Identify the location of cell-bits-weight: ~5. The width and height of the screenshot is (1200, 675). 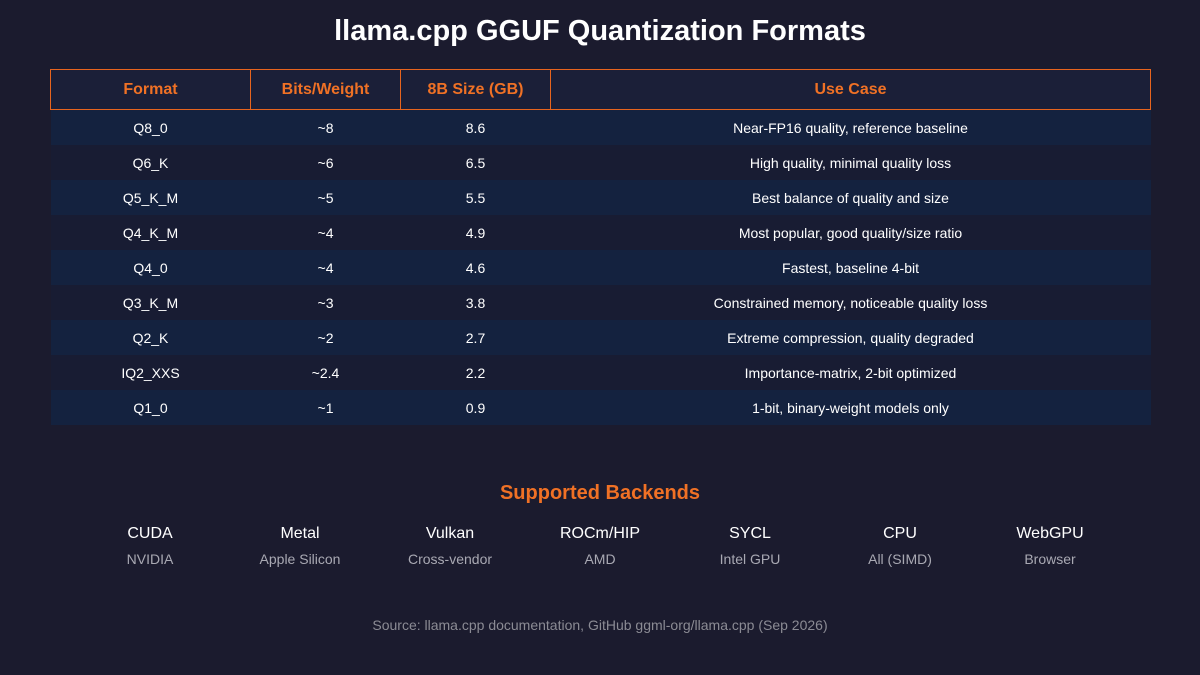
(325, 197).